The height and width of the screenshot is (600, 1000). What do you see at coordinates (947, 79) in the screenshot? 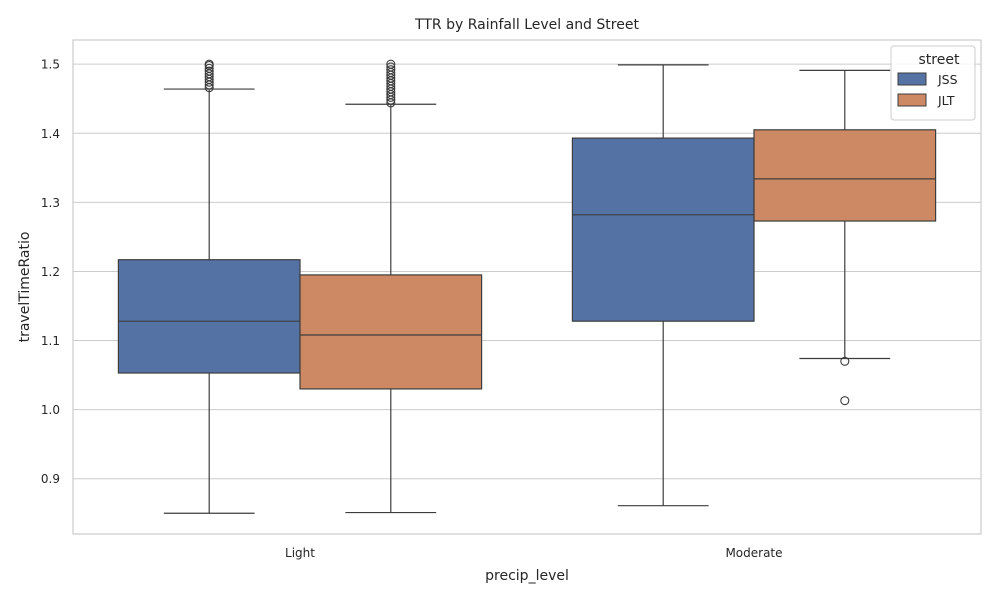
I see `legend-entry-label: JSS` at bounding box center [947, 79].